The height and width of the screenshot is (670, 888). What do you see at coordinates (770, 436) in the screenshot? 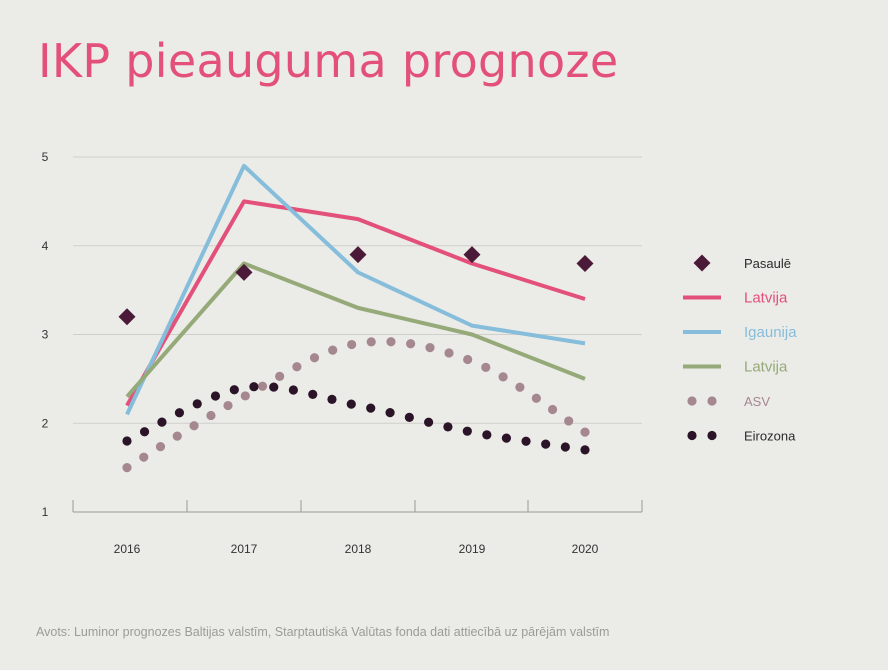
I see `legend-label: Eirozona` at bounding box center [770, 436].